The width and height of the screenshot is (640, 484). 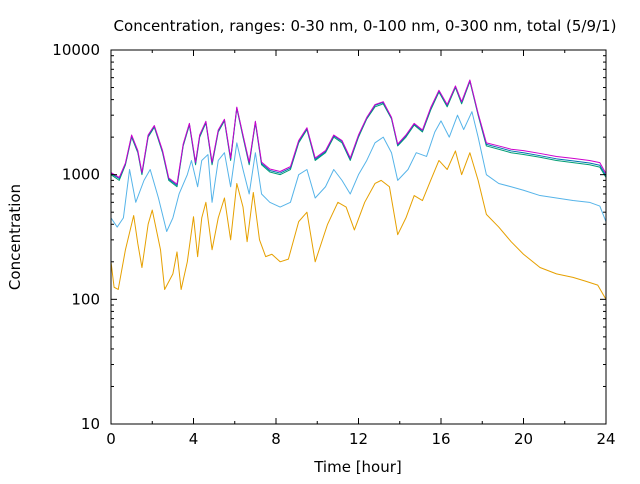 What do you see at coordinates (523, 439) in the screenshot?
I see `x-tick-label: 20` at bounding box center [523, 439].